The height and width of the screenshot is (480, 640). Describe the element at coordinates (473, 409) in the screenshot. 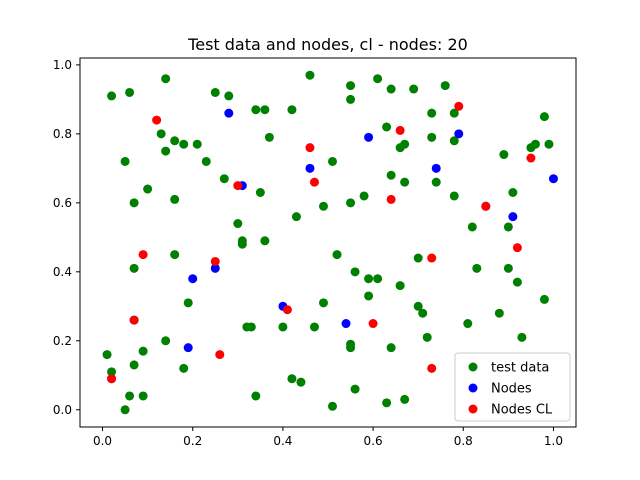

I see `legend-marker-nodes-cl` at that location.